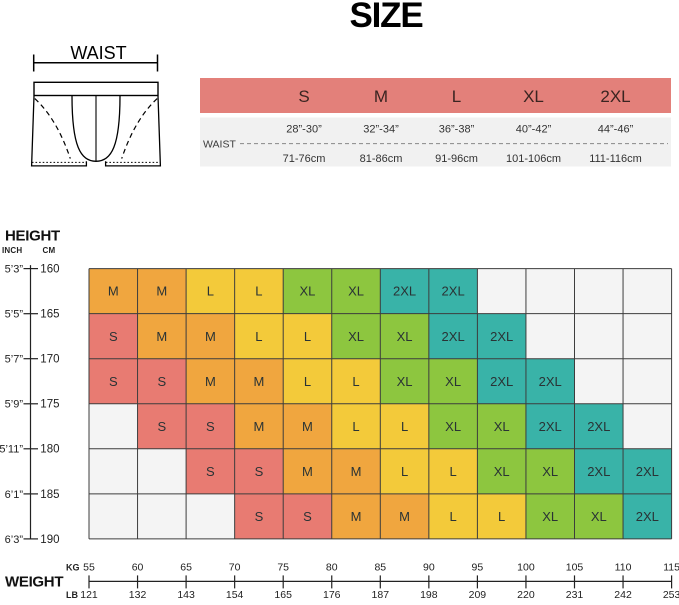 This screenshot has height=605, width=679. Describe the element at coordinates (283, 567) in the screenshot. I see `svg-text: 75` at that location.